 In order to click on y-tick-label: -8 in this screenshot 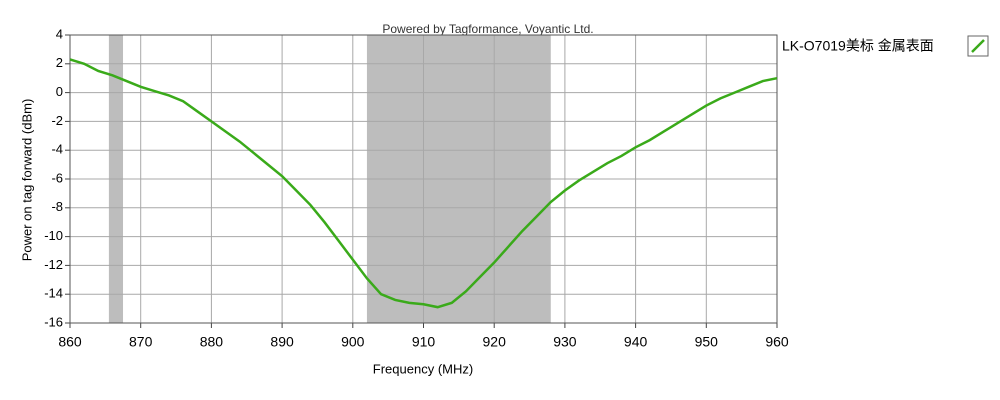, I will do `click(57, 206)`.